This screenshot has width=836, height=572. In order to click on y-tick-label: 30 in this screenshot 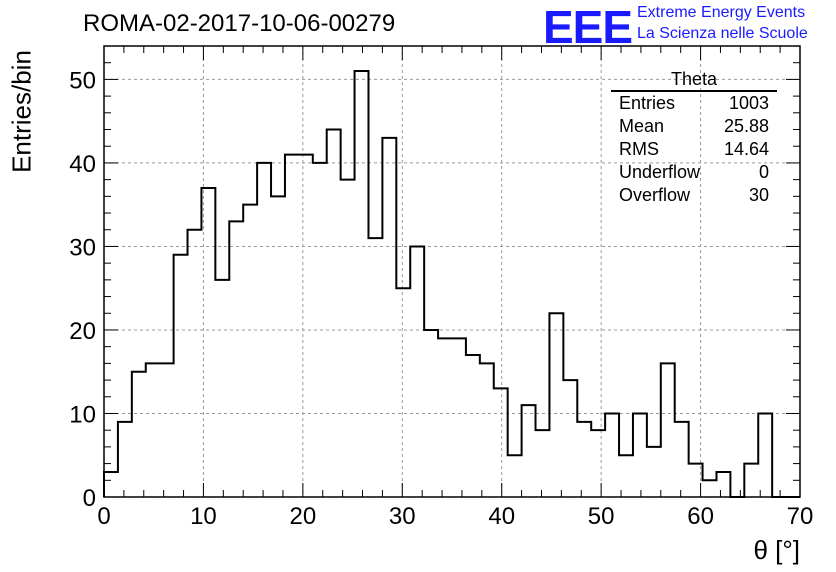, I will do `click(82, 247)`.